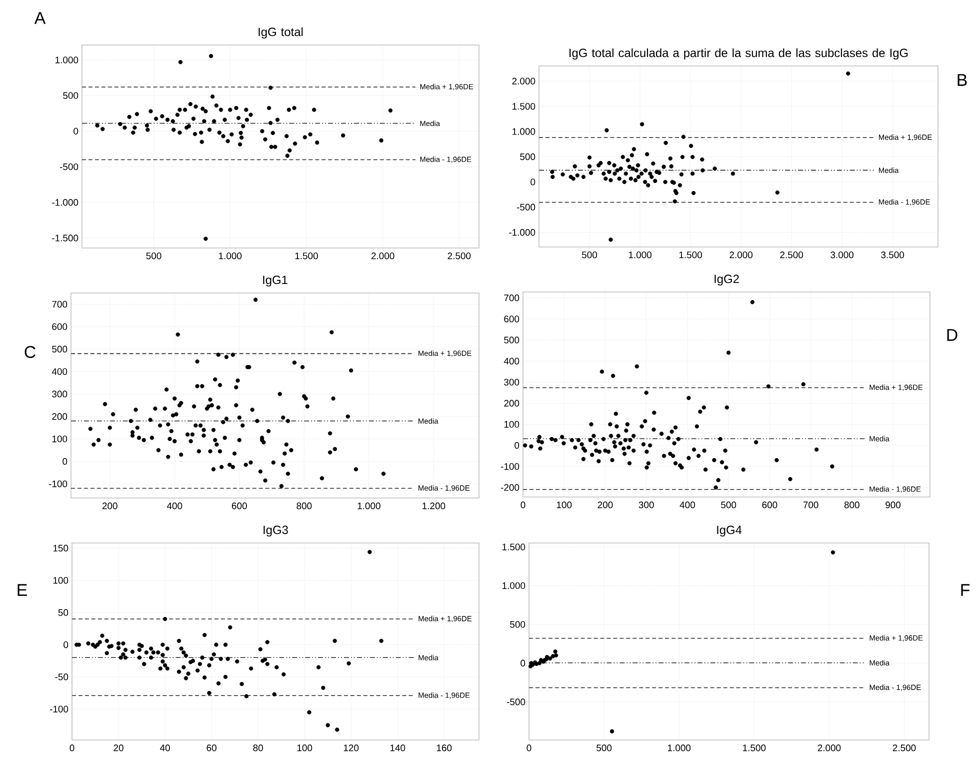  Describe the element at coordinates (276, 531) in the screenshot. I see `chart-title: IgG3` at that location.